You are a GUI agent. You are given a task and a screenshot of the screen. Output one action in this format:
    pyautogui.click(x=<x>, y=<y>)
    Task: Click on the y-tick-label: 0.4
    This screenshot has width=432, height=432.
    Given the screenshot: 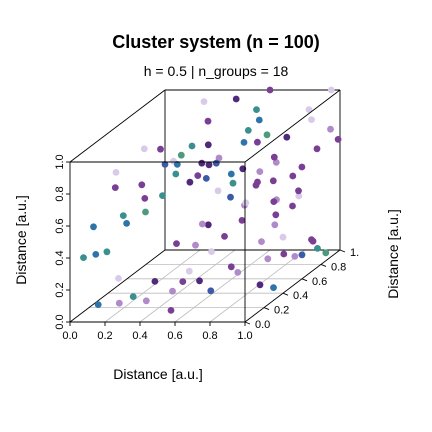 What is the action you would take?
    pyautogui.click(x=300, y=296)
    